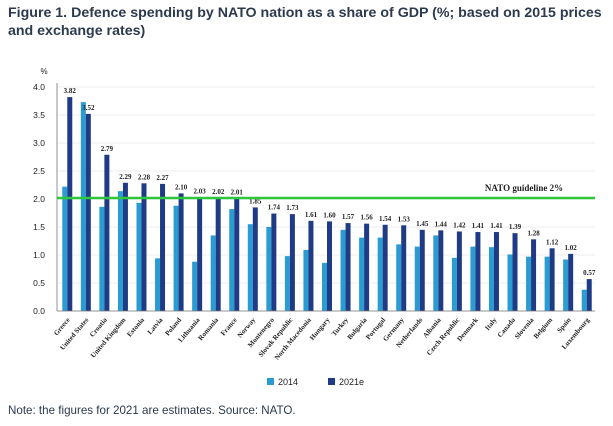  Describe the element at coordinates (422, 224) in the screenshot. I see `data-label-2021e: 1.45` at that location.